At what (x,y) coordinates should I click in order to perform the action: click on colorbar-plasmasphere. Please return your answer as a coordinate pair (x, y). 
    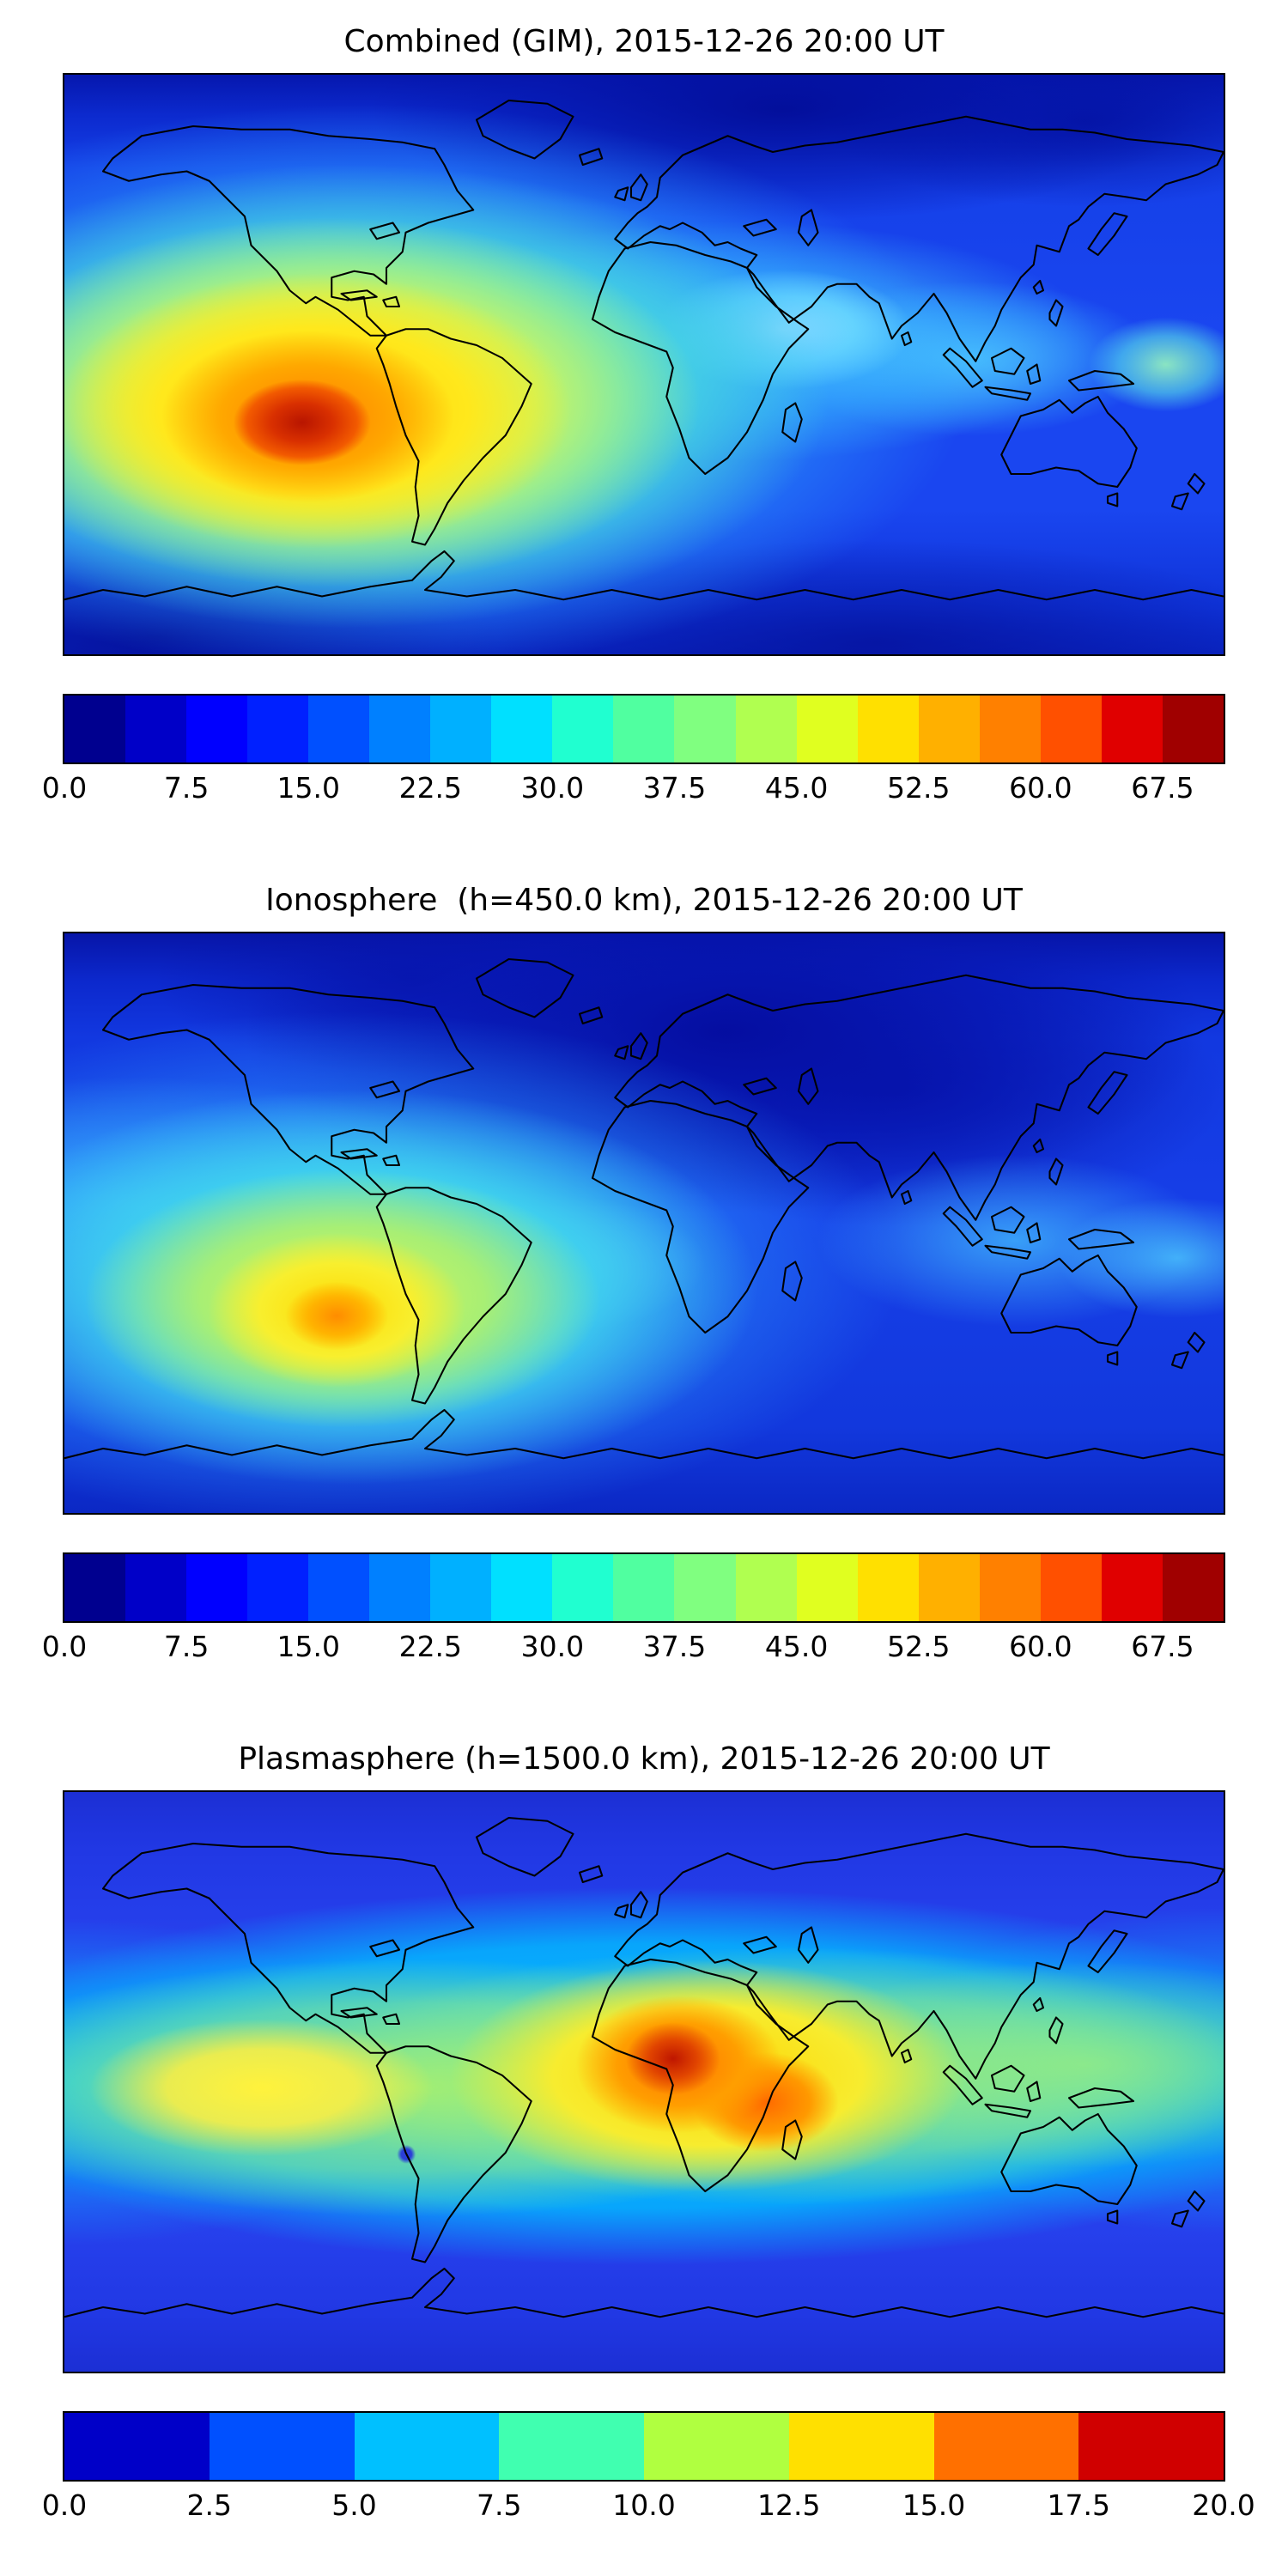
    Looking at the image, I should click on (644, 2446).